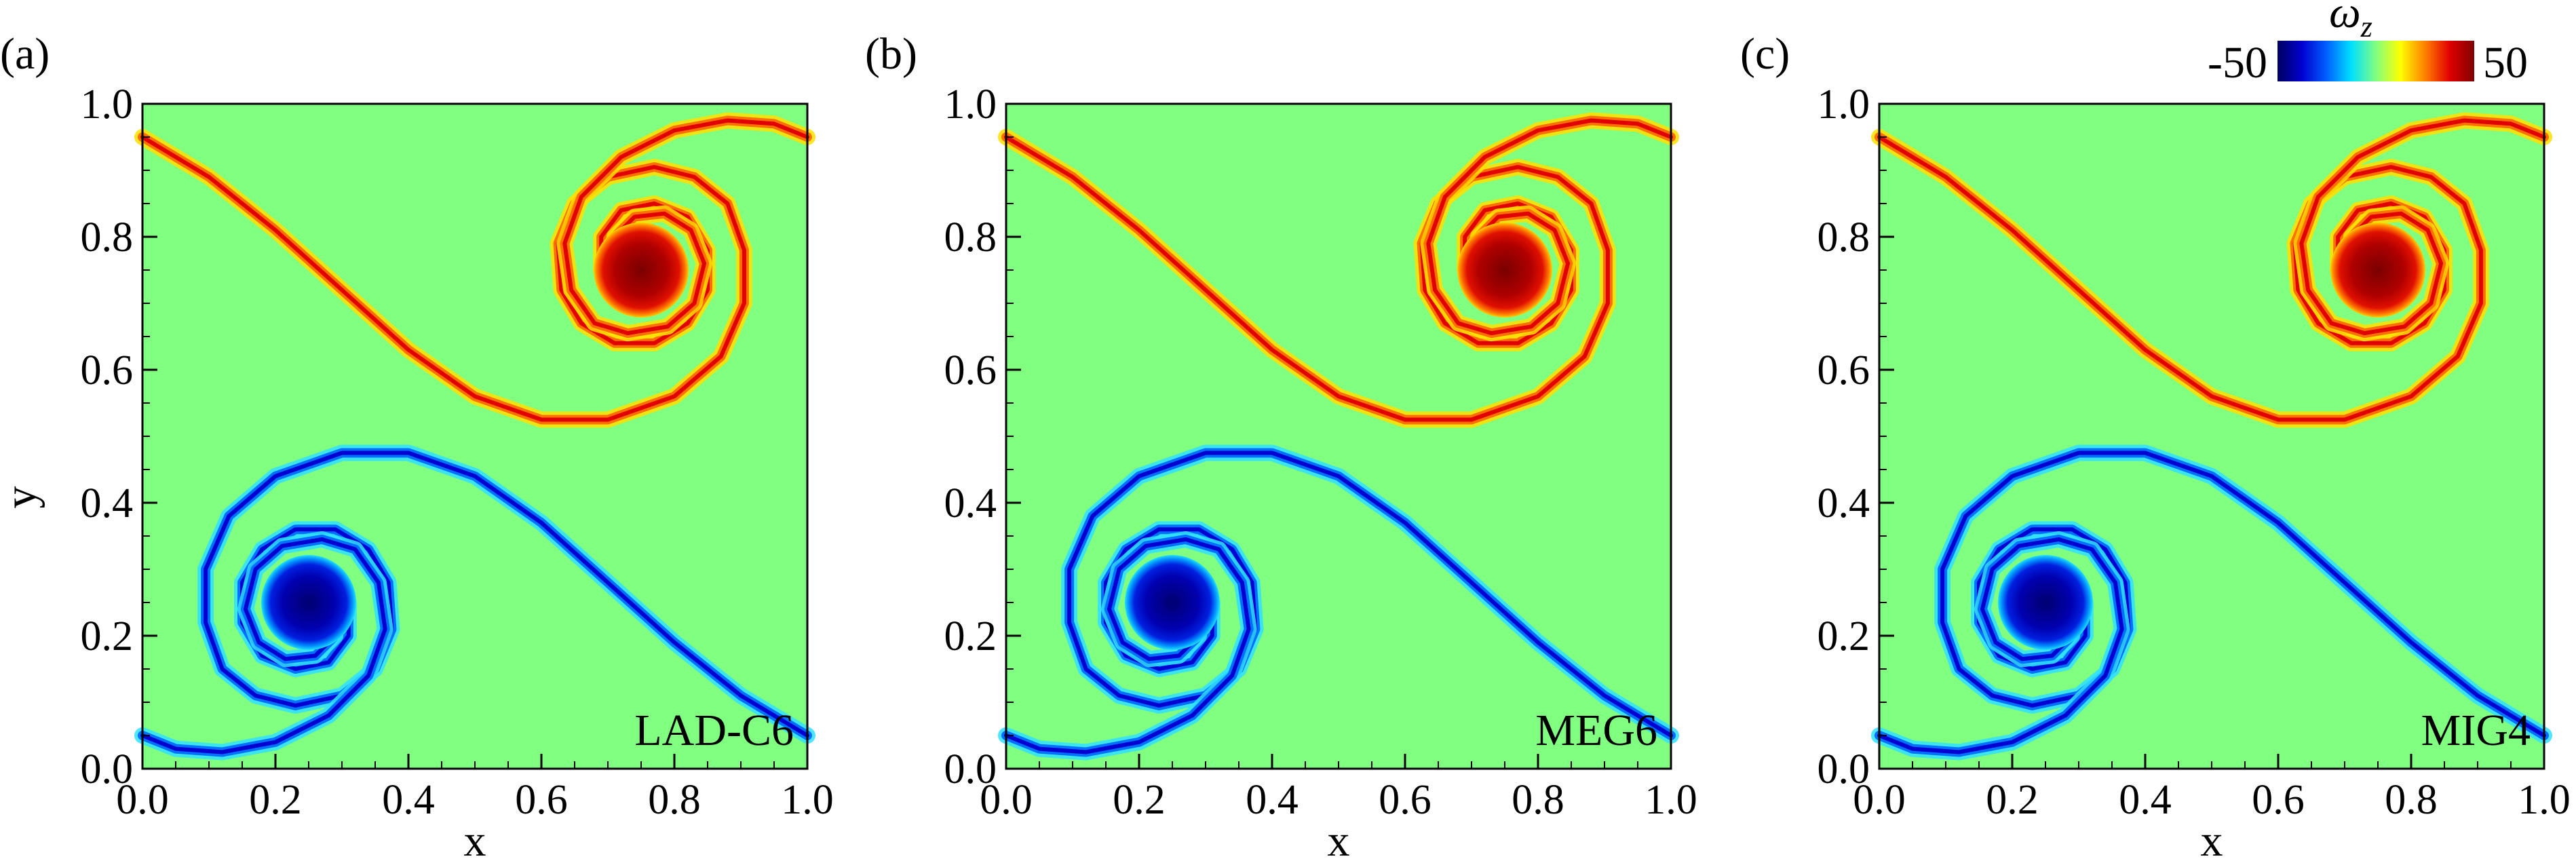 This screenshot has width=2576, height=861. I want to click on colorbar-min-label: -50, so click(2237, 63).